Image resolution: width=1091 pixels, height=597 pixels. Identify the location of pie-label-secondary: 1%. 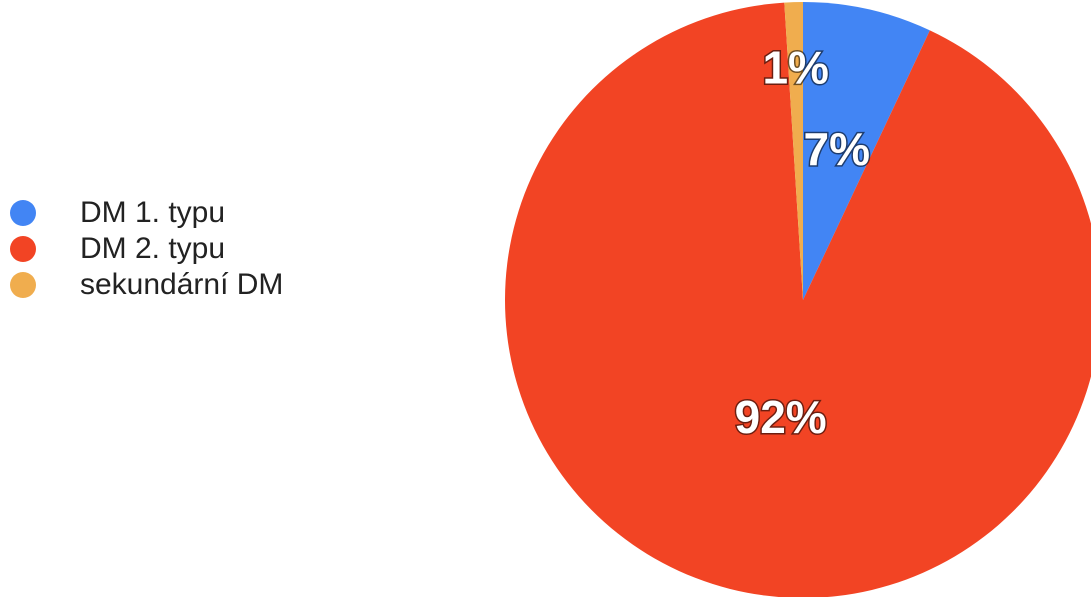
(795, 68).